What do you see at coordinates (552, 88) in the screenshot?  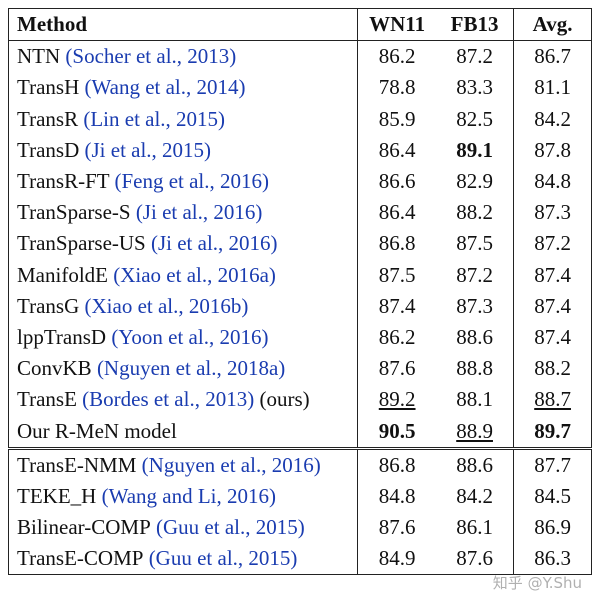 I see `avg-value-cell: 81.1` at bounding box center [552, 88].